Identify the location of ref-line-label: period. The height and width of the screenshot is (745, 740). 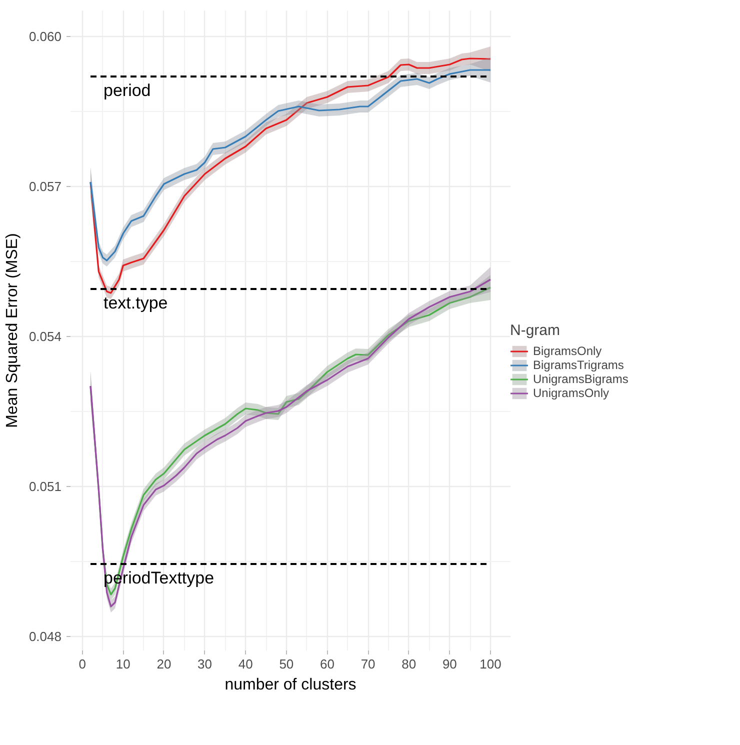
(127, 90).